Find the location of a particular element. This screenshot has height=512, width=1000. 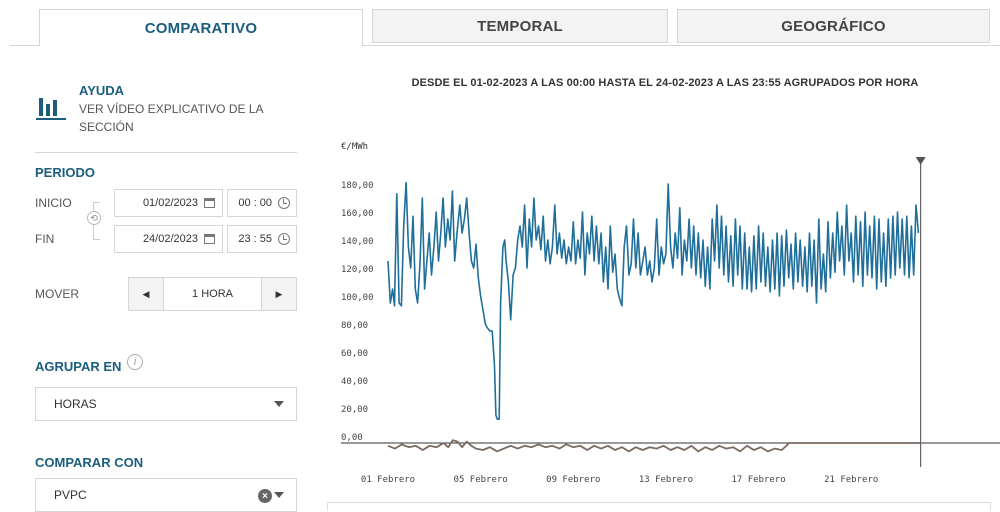

fin-time-value: 23 : 55 is located at coordinates (255, 239).